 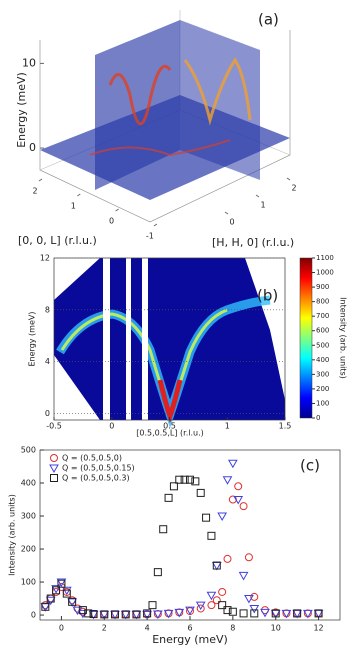 I want to click on z-tick-label: 0, so click(x=32, y=147).